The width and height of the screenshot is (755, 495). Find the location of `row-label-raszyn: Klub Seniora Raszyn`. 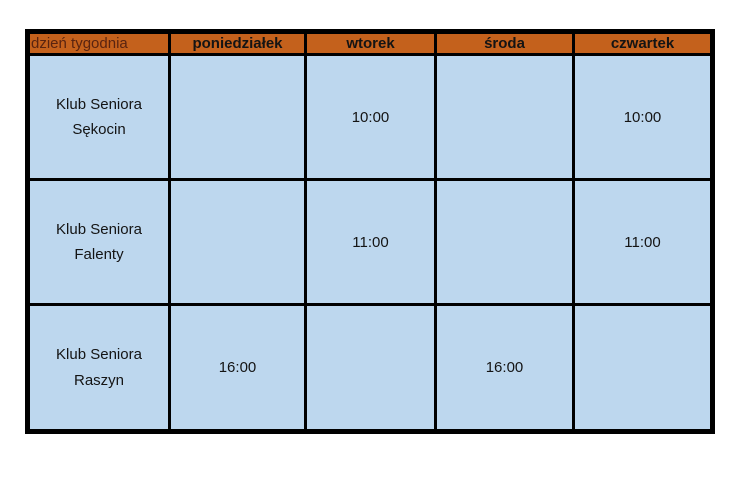

row-label-raszyn: Klub Seniora Raszyn is located at coordinates (98, 368).